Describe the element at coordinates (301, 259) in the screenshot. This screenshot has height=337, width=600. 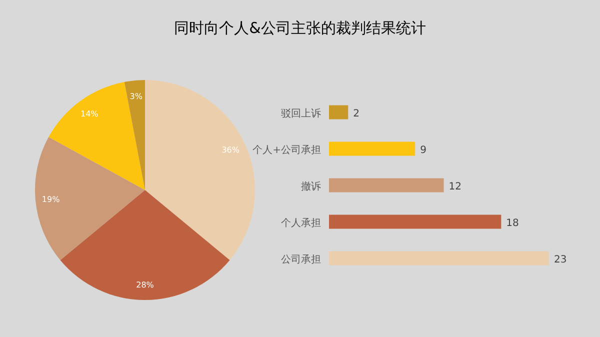
I see `y-tick-label: 公司承担` at that location.